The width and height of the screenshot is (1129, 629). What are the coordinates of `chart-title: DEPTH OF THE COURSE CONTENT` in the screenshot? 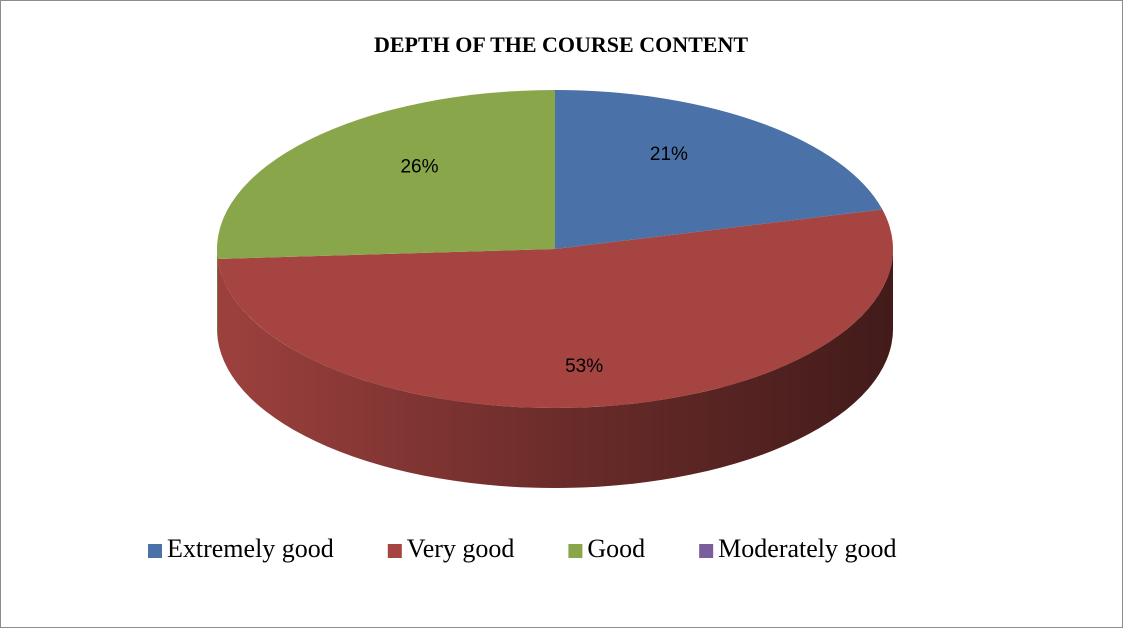 It's located at (561, 44).